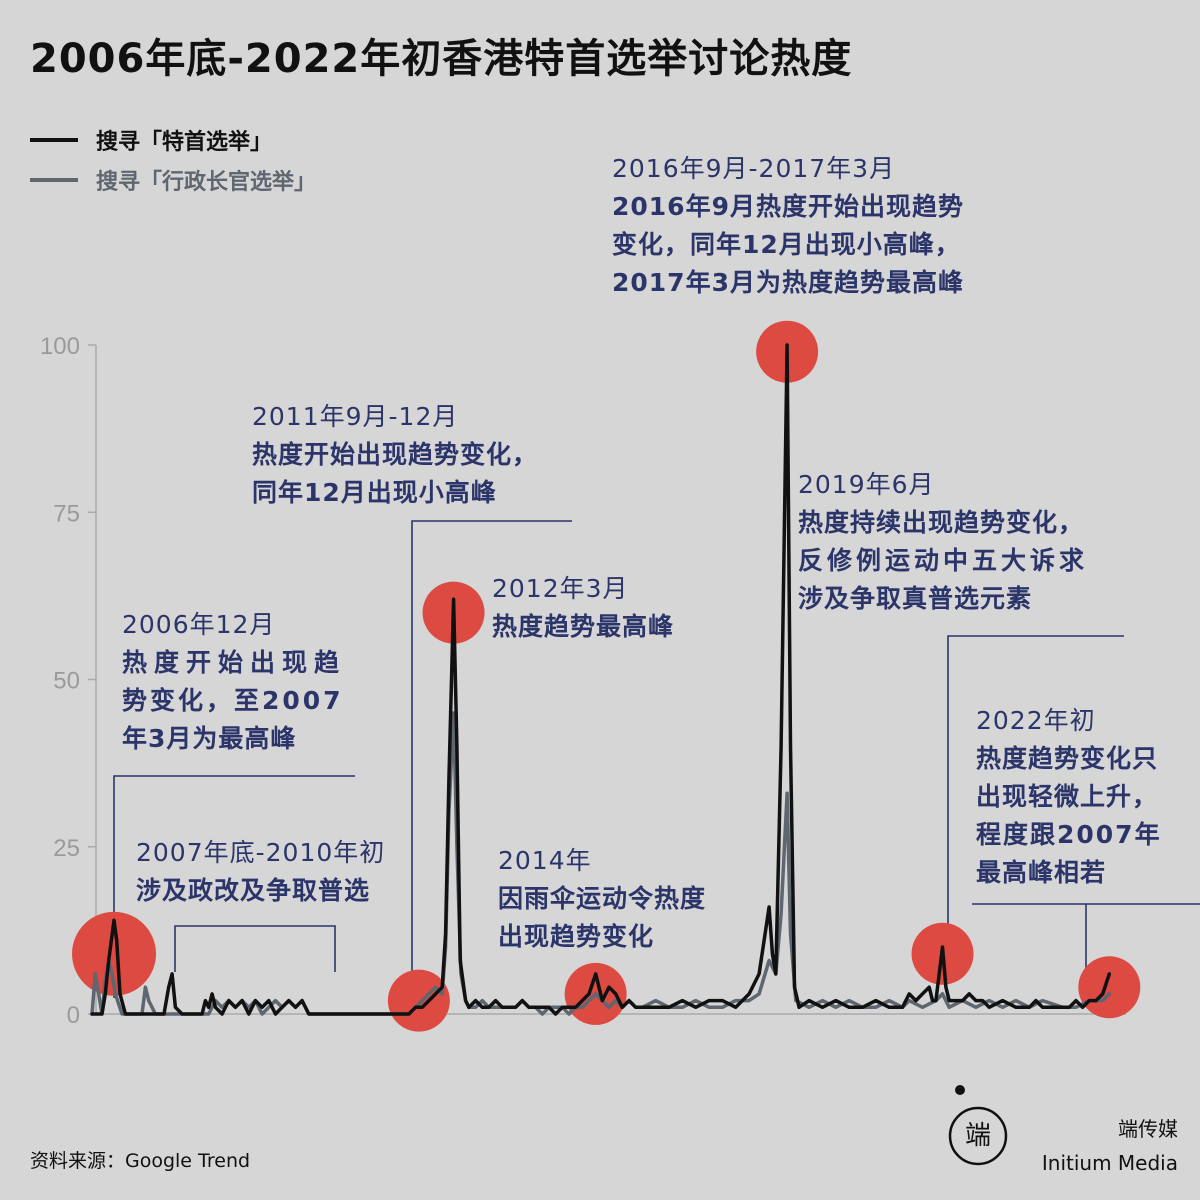  Describe the element at coordinates (209, 738) in the screenshot. I see `annotation-line: 年3月为最高峰` at that location.